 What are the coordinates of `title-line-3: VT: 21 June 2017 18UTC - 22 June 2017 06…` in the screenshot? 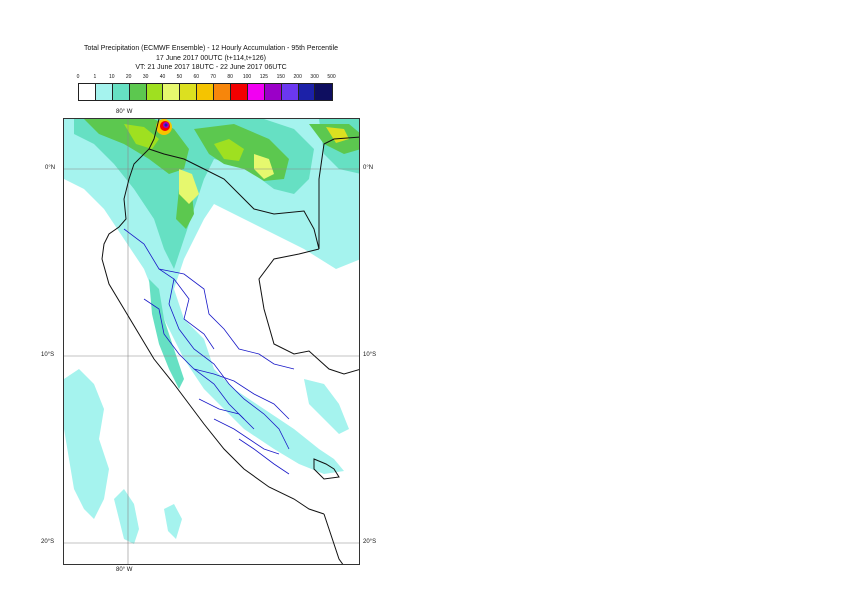 It's located at (211, 67).